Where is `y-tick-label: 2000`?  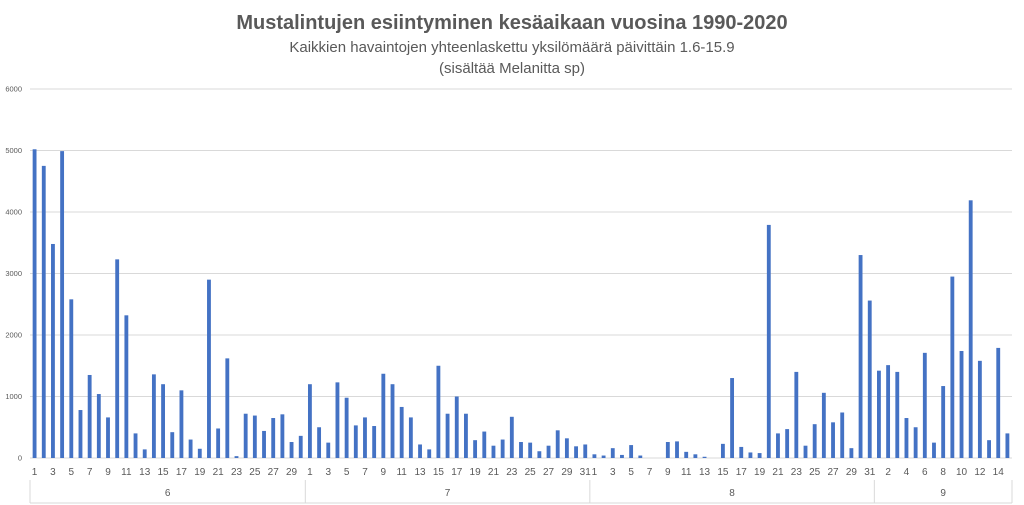 y-tick-label: 2000 is located at coordinates (13, 335).